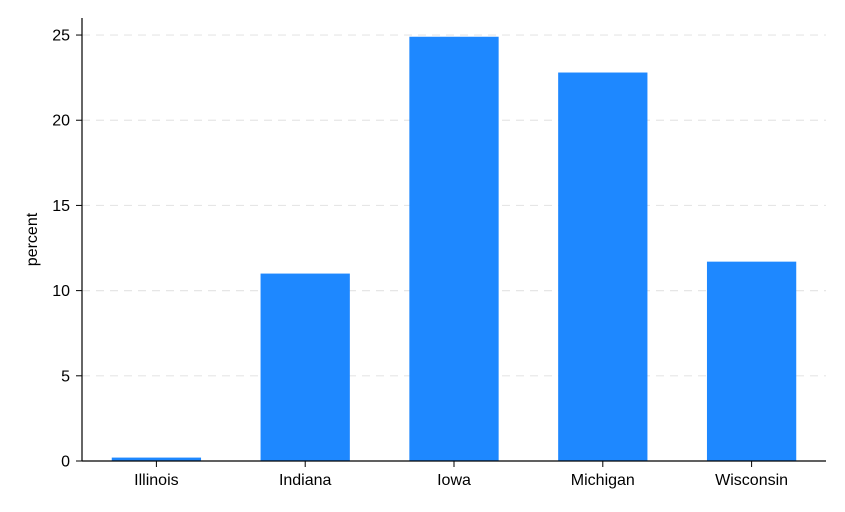 Image resolution: width=845 pixels, height=512 pixels. Describe the element at coordinates (61, 206) in the screenshot. I see `y-tick-label: 15` at that location.